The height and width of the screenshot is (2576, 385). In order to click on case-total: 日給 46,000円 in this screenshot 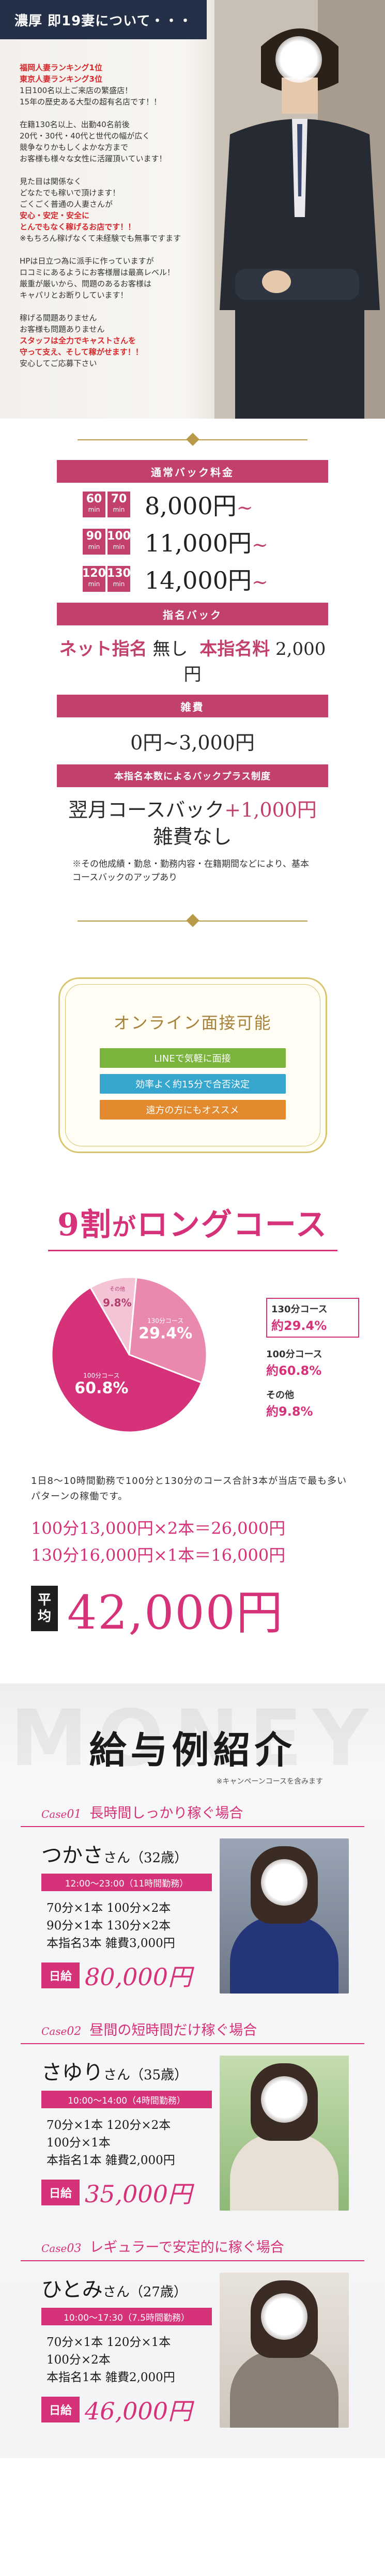, I will do `click(131, 2410)`.